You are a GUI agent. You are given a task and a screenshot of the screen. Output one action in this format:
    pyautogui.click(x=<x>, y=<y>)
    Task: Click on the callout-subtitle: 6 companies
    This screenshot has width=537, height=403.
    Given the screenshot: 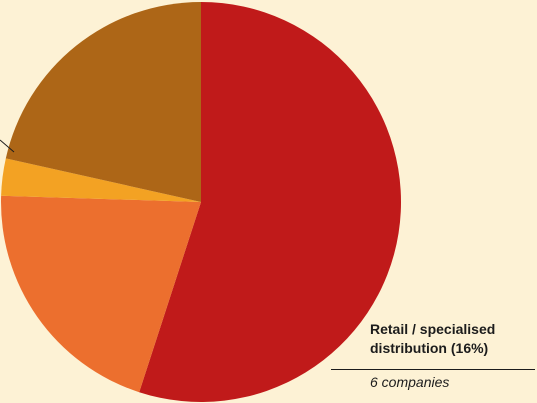 What is the action you would take?
    pyautogui.click(x=410, y=382)
    